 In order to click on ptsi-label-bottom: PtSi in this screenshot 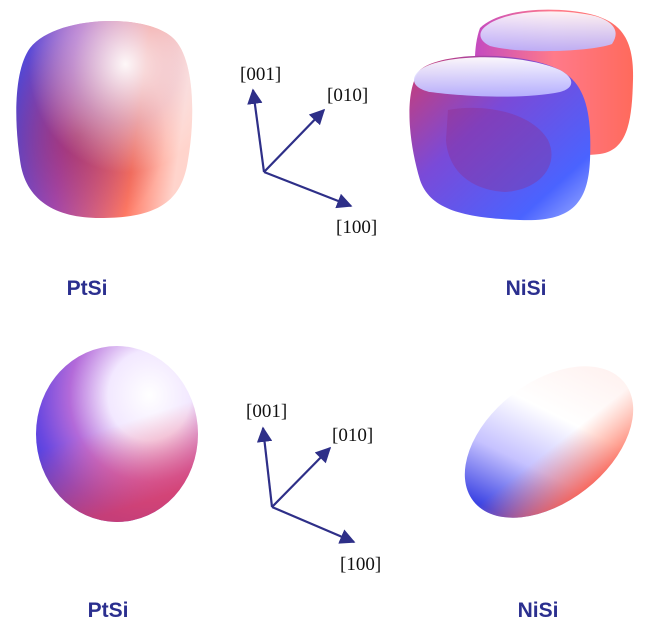, I will do `click(108, 610)`.